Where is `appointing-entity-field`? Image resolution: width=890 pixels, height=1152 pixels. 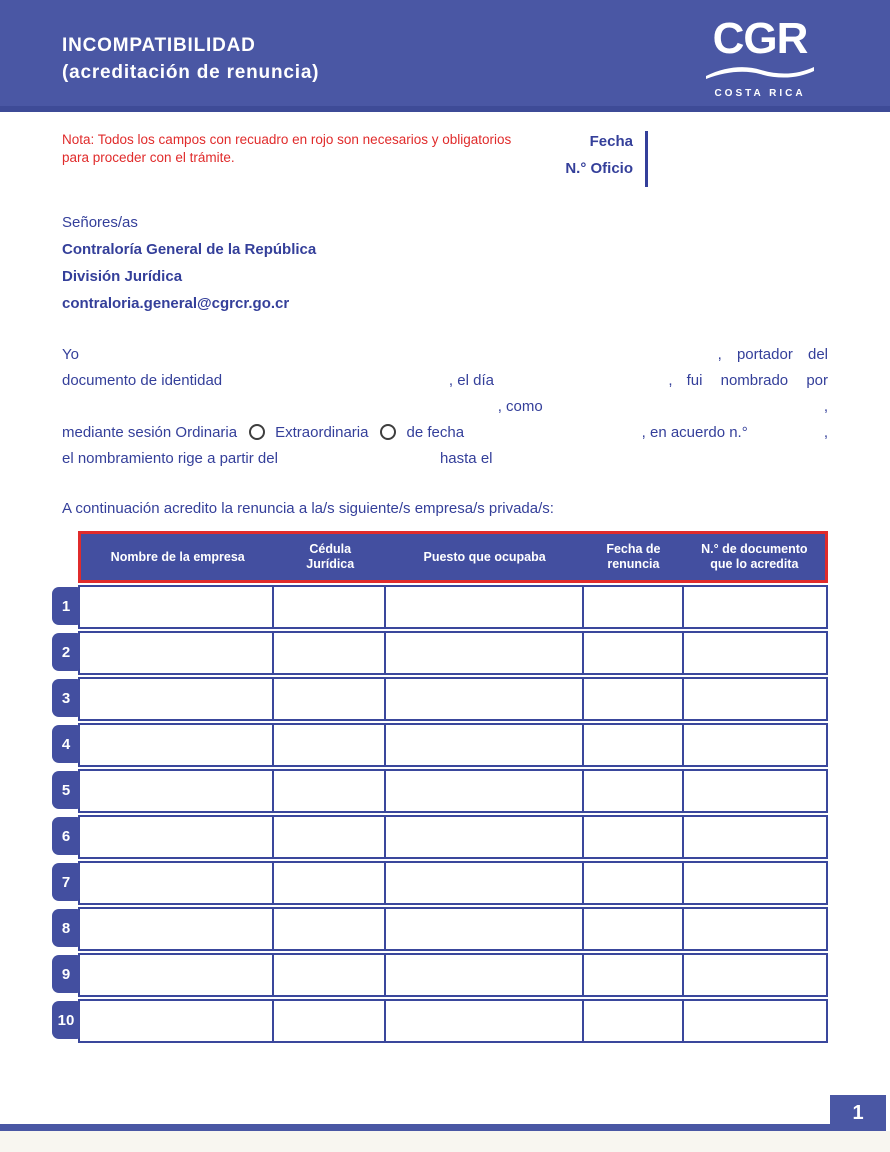 appointing-entity-field is located at coordinates (280, 406).